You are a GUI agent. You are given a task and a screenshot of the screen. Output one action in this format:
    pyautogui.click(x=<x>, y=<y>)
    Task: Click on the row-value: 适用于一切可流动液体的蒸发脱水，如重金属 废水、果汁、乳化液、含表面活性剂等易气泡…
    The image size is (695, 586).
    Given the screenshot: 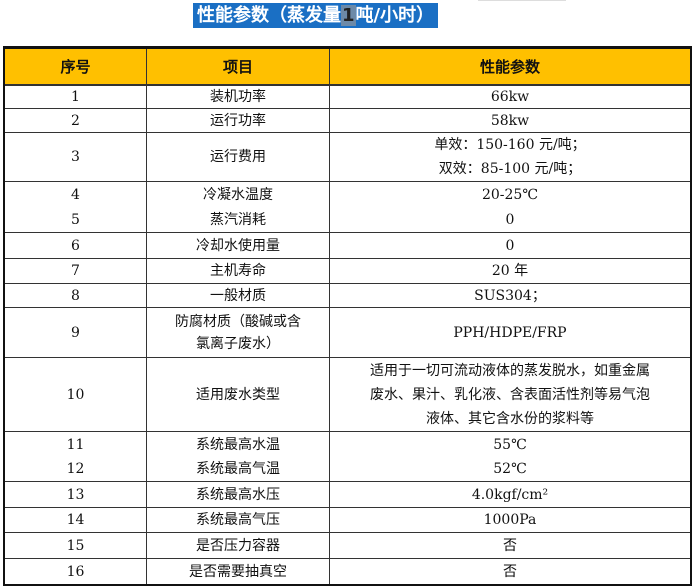 What is the action you would take?
    pyautogui.click(x=510, y=394)
    